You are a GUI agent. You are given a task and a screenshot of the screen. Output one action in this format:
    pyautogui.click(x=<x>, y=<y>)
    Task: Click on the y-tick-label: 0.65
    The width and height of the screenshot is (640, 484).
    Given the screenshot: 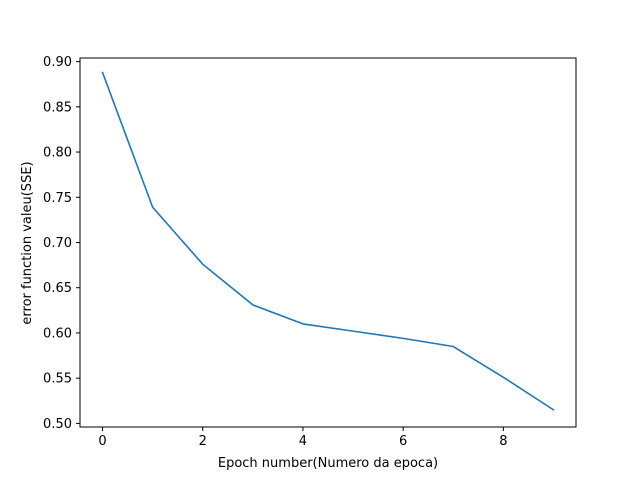 What is the action you would take?
    pyautogui.click(x=57, y=288)
    